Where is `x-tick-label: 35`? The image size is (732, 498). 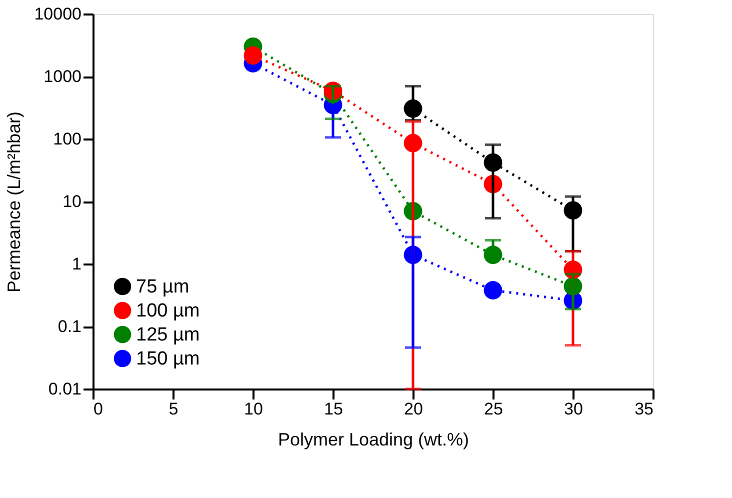
x-tick-label: 35 is located at coordinates (644, 409).